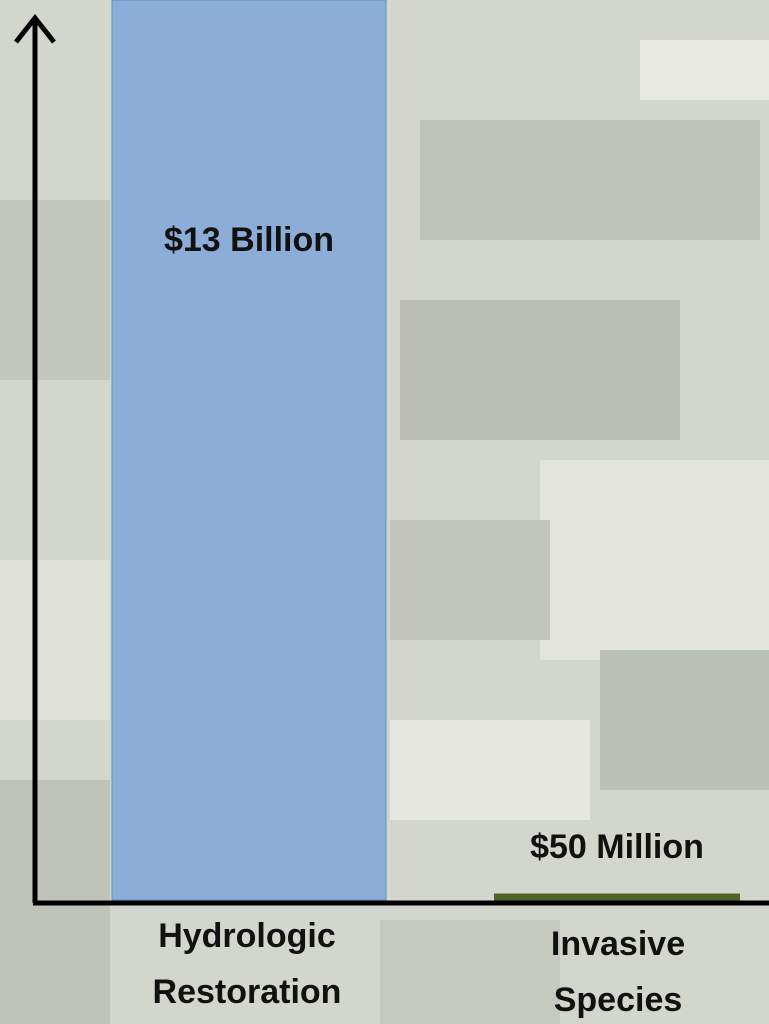 The width and height of the screenshot is (769, 1024). What do you see at coordinates (247, 964) in the screenshot?
I see `x-tick-label: Hydrologic Restoration` at bounding box center [247, 964].